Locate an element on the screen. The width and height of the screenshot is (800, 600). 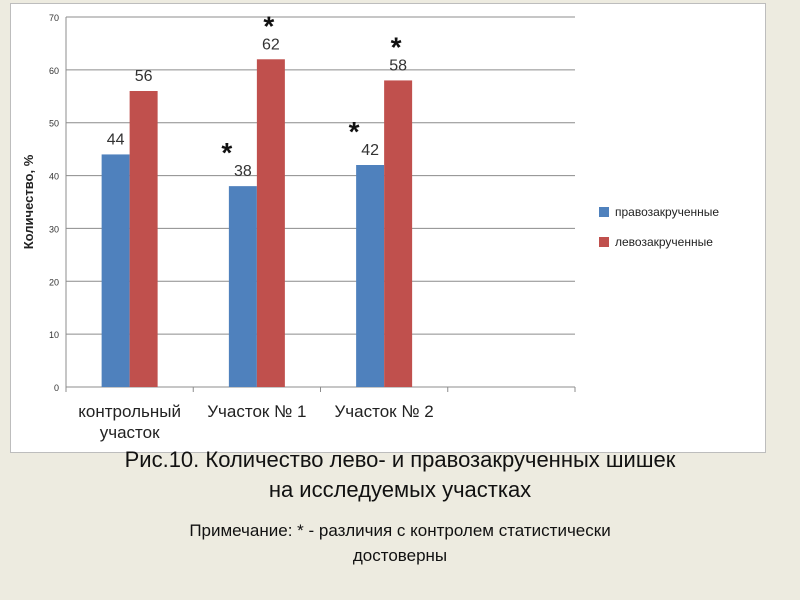
x-tick-label: Участок № 1 is located at coordinates (256, 411).